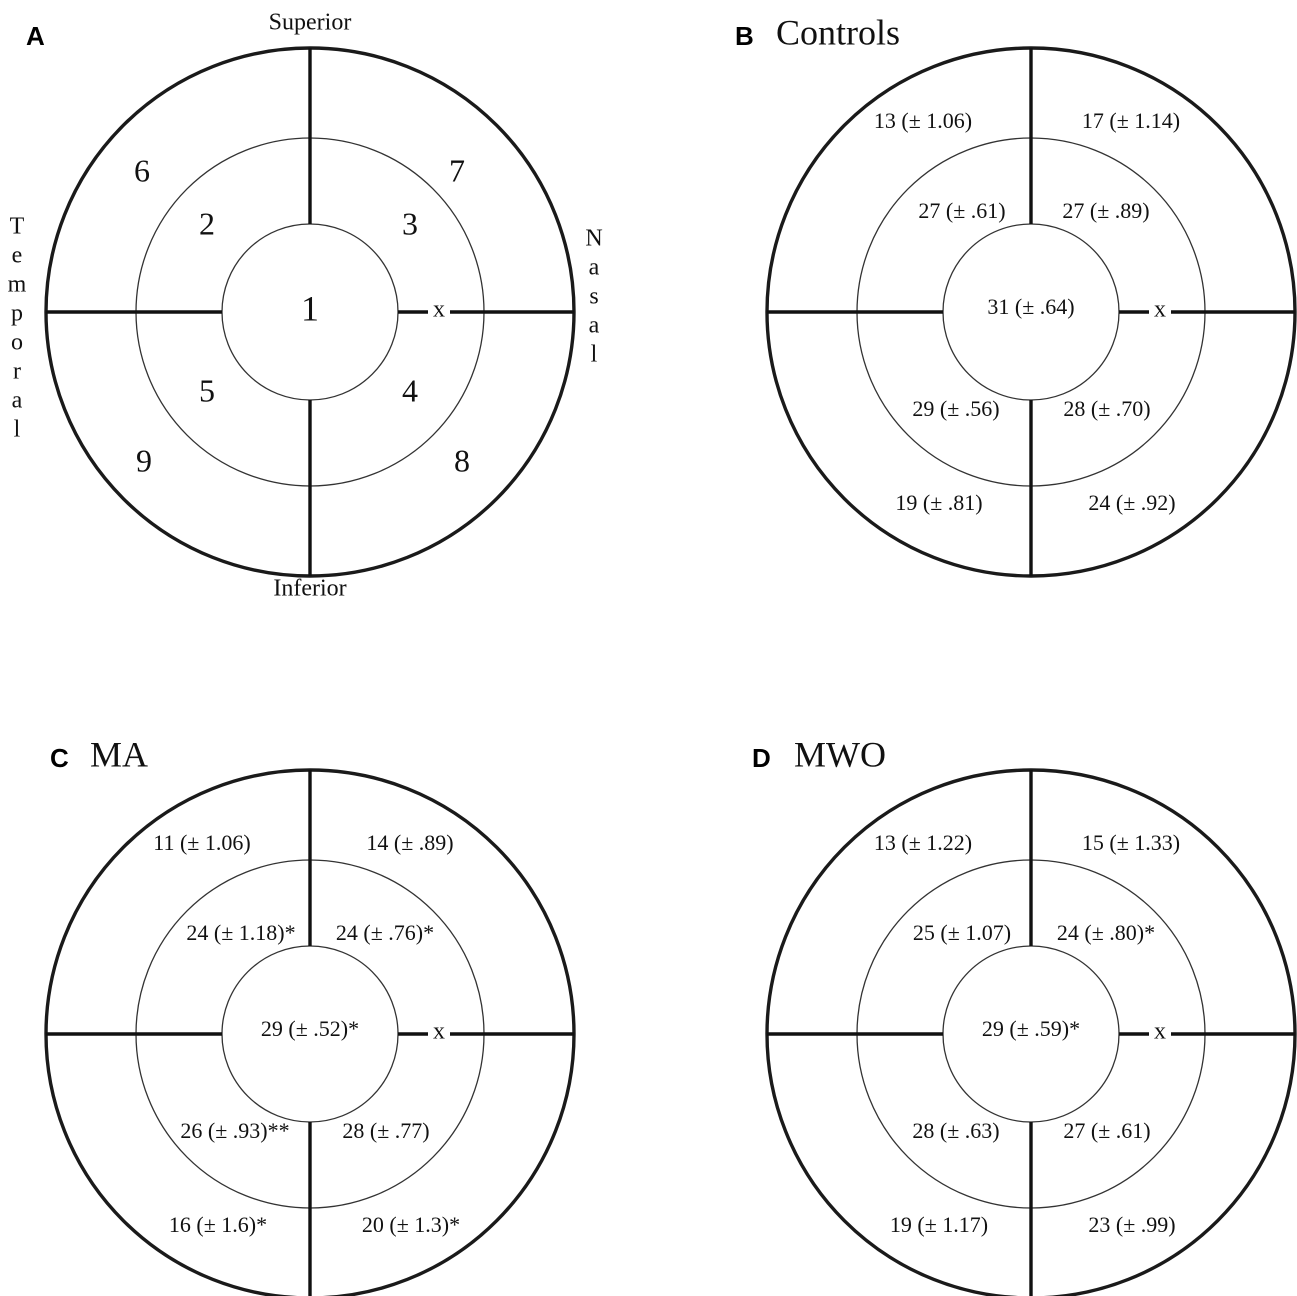  Describe the element at coordinates (17, 430) in the screenshot. I see `label-temporal-letter: l` at that location.